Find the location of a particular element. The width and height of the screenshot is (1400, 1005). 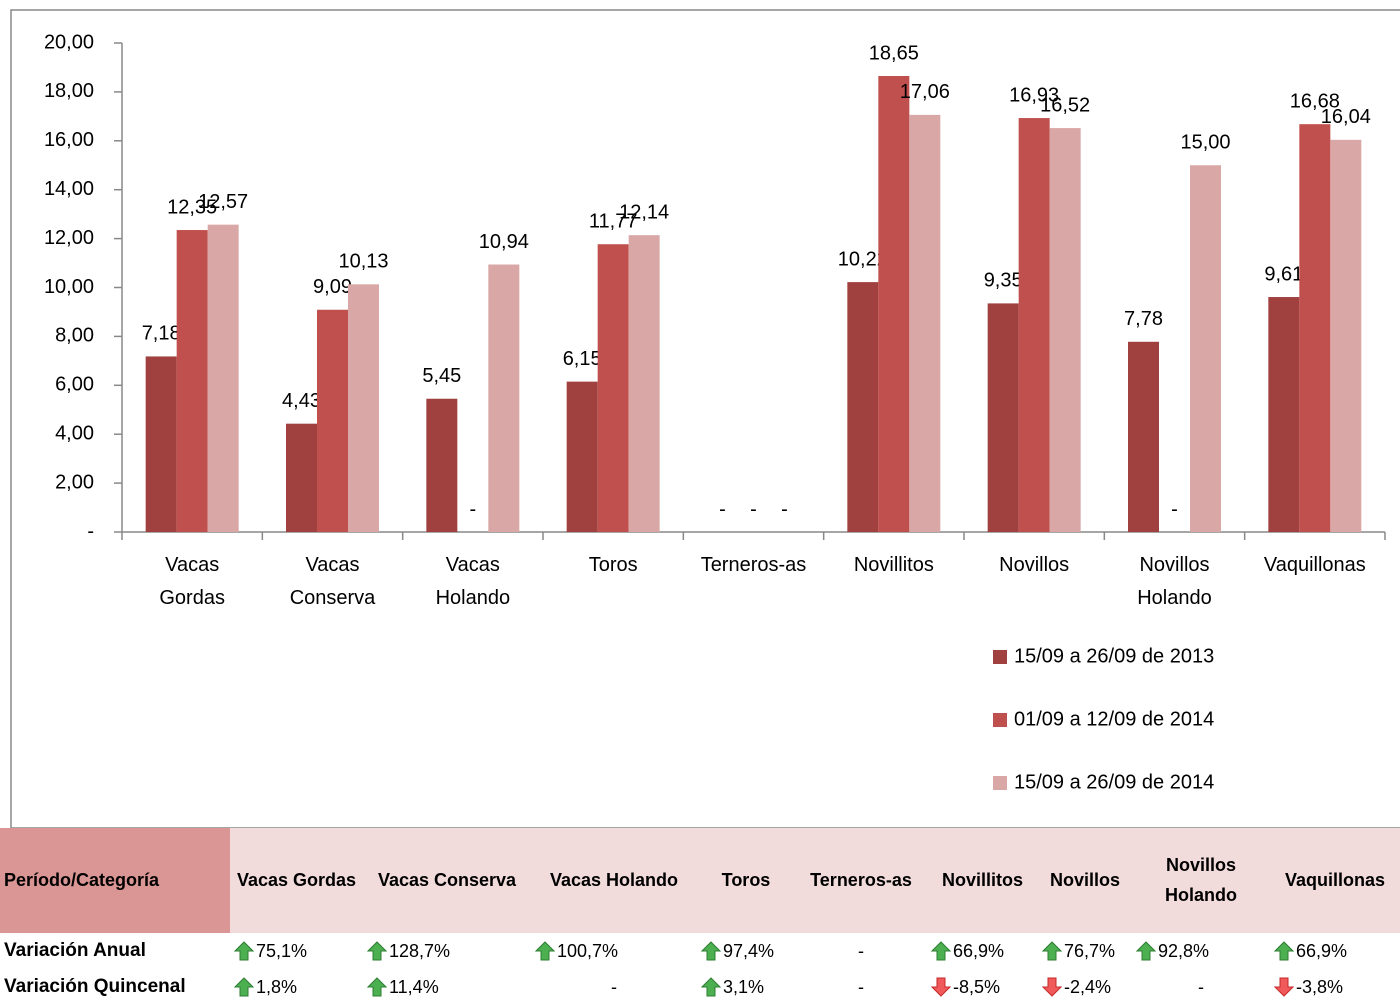

table-cell: 92,8% is located at coordinates (1201, 951).